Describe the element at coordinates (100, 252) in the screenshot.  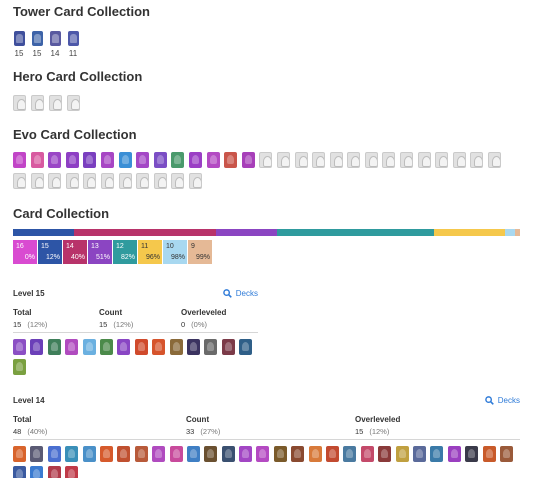
I see `collection-level-box: 13 51%` at that location.